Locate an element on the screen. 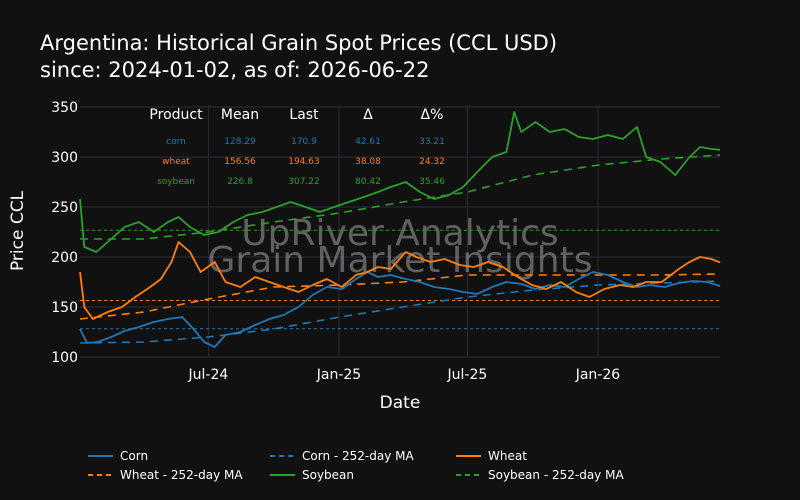 This screenshot has width=800, height=500. table-cell-soybean-pct: 35.46 is located at coordinates (432, 182).